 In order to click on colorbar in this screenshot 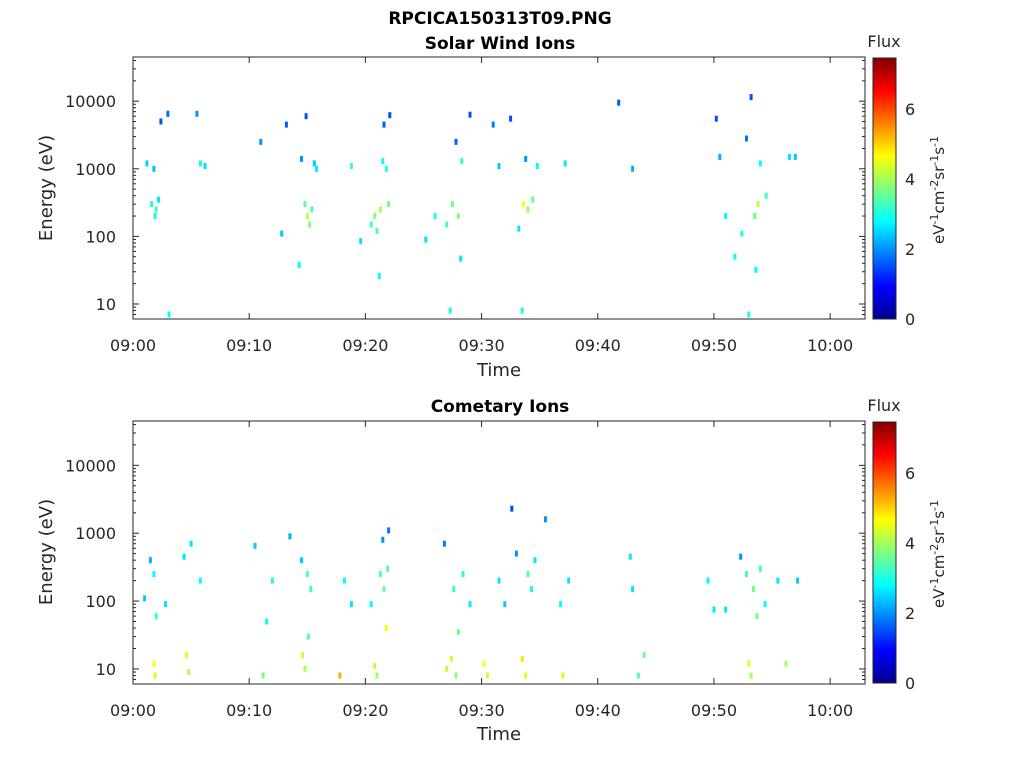, I will do `click(884, 552)`.